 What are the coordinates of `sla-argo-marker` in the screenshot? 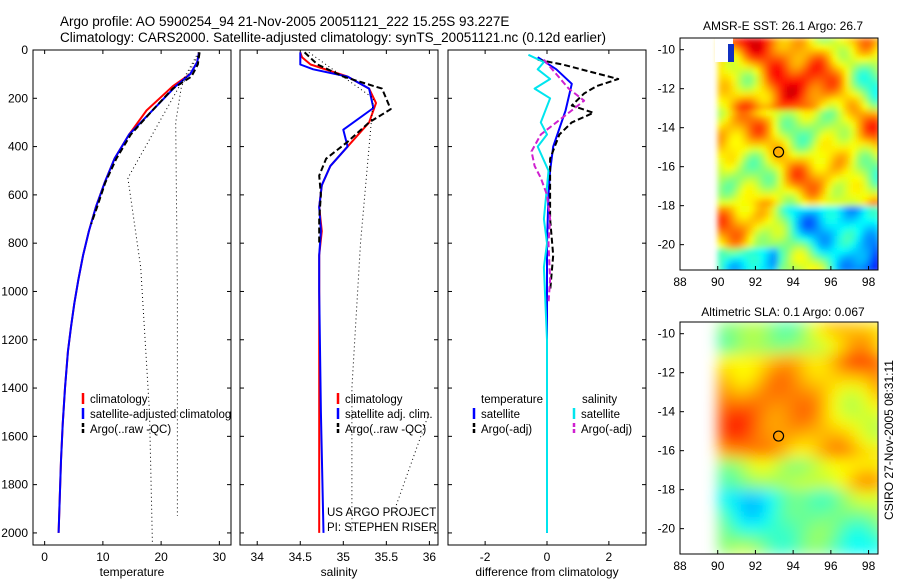 It's located at (778, 436).